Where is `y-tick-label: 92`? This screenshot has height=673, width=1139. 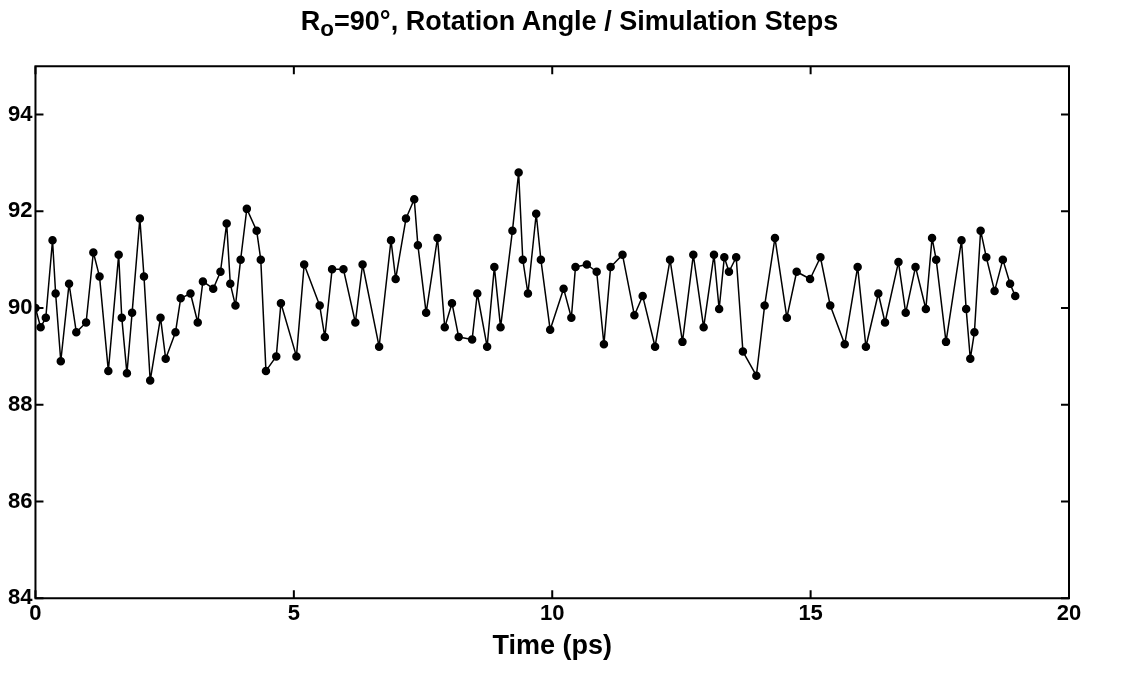
y-tick-label: 92 is located at coordinates (20, 210).